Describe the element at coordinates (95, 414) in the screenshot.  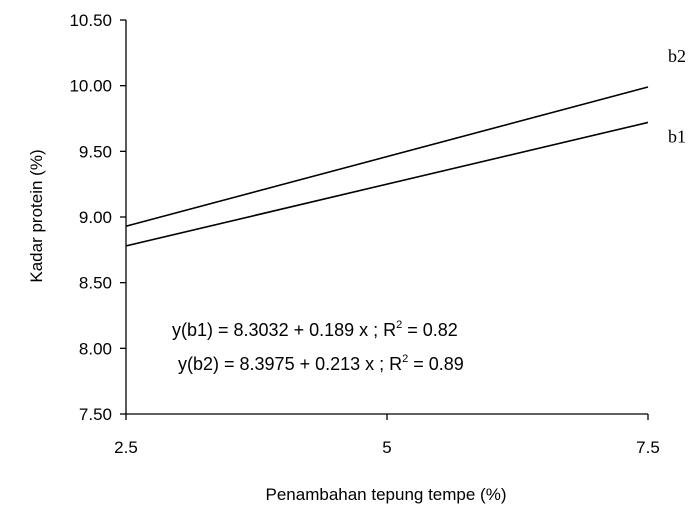
I see `y-tick-label-0: 7.50` at that location.